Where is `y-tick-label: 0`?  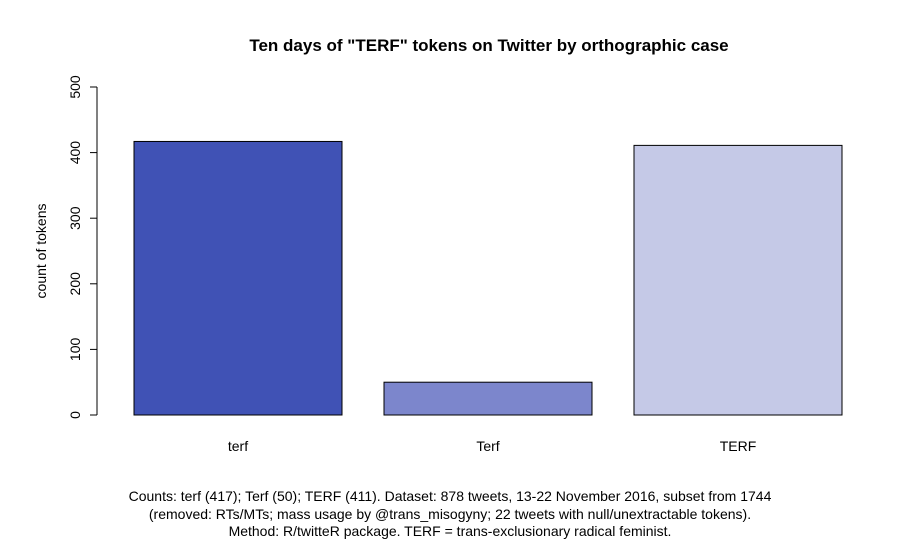 y-tick-label: 0 is located at coordinates (75, 415).